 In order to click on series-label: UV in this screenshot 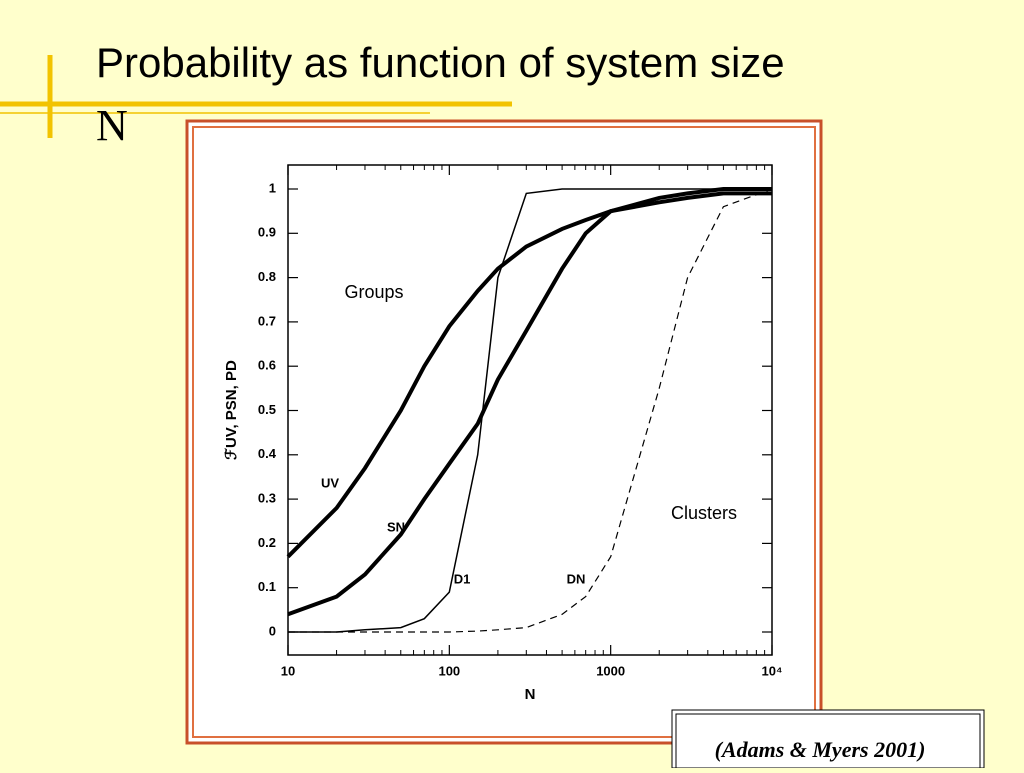, I will do `click(330, 482)`.